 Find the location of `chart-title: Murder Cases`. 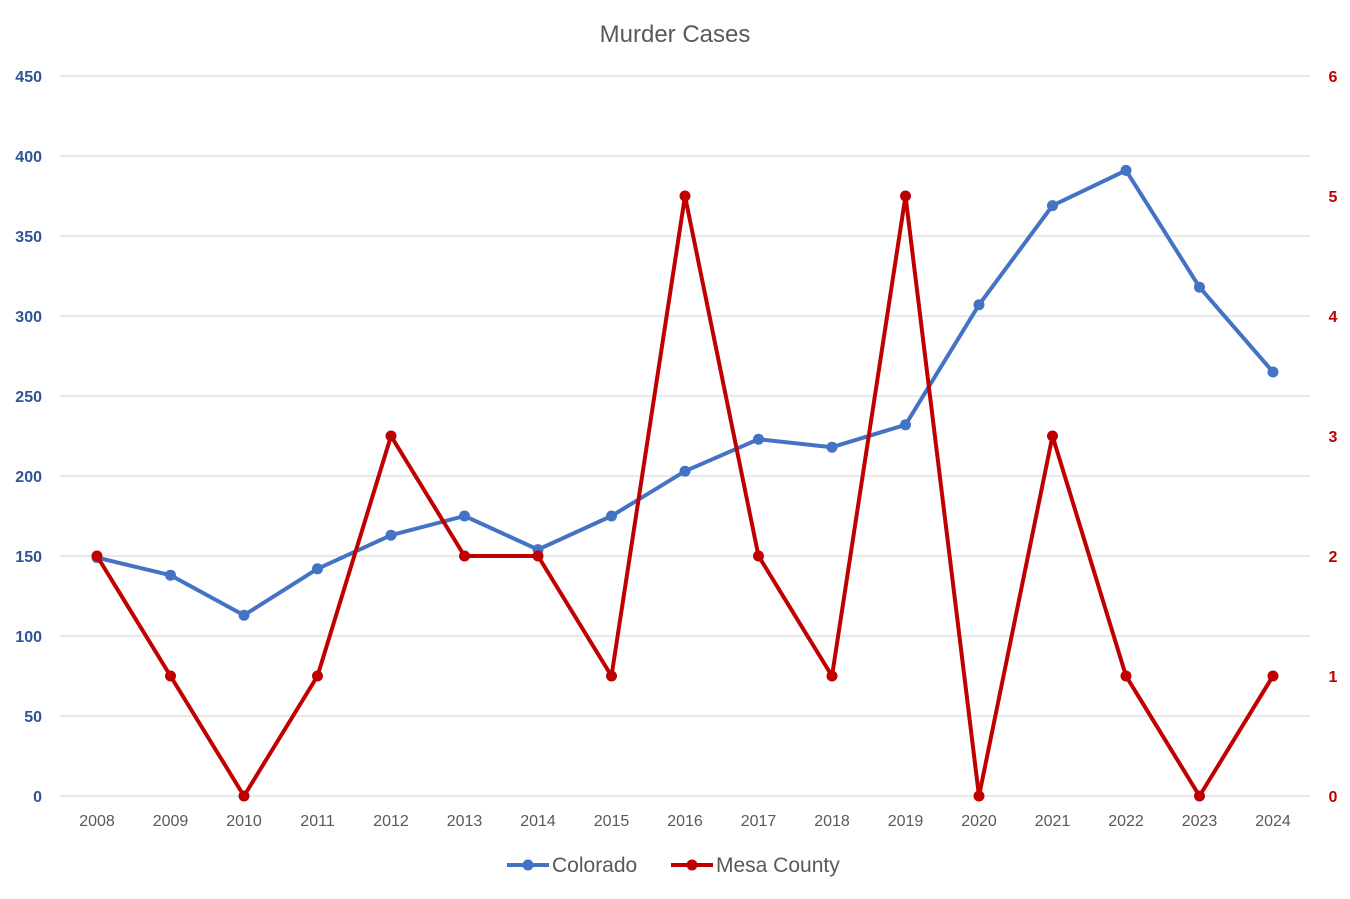

chart-title: Murder Cases is located at coordinates (675, 34).